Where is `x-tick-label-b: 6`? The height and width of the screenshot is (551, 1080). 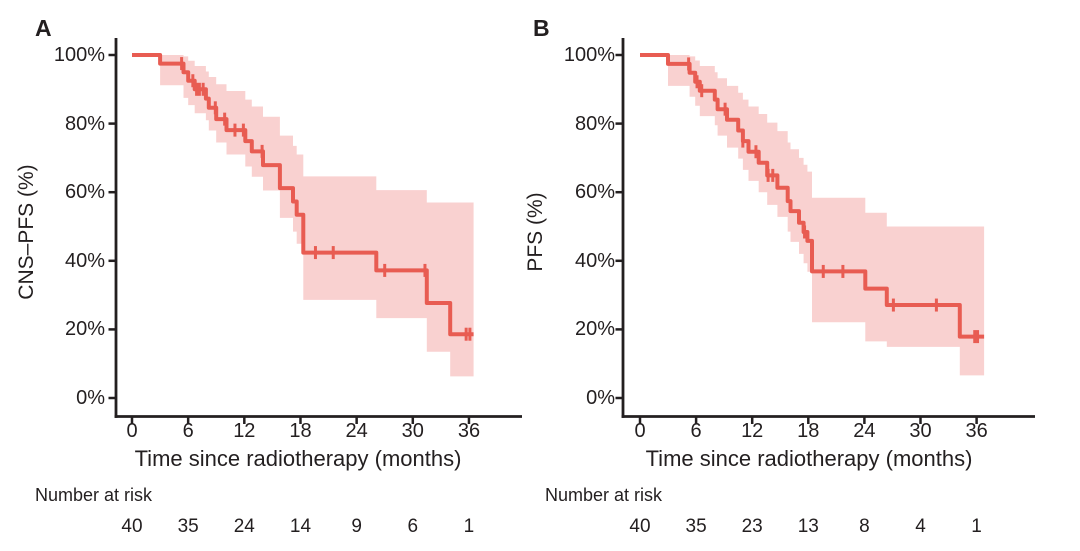 x-tick-label-b: 6 is located at coordinates (696, 431).